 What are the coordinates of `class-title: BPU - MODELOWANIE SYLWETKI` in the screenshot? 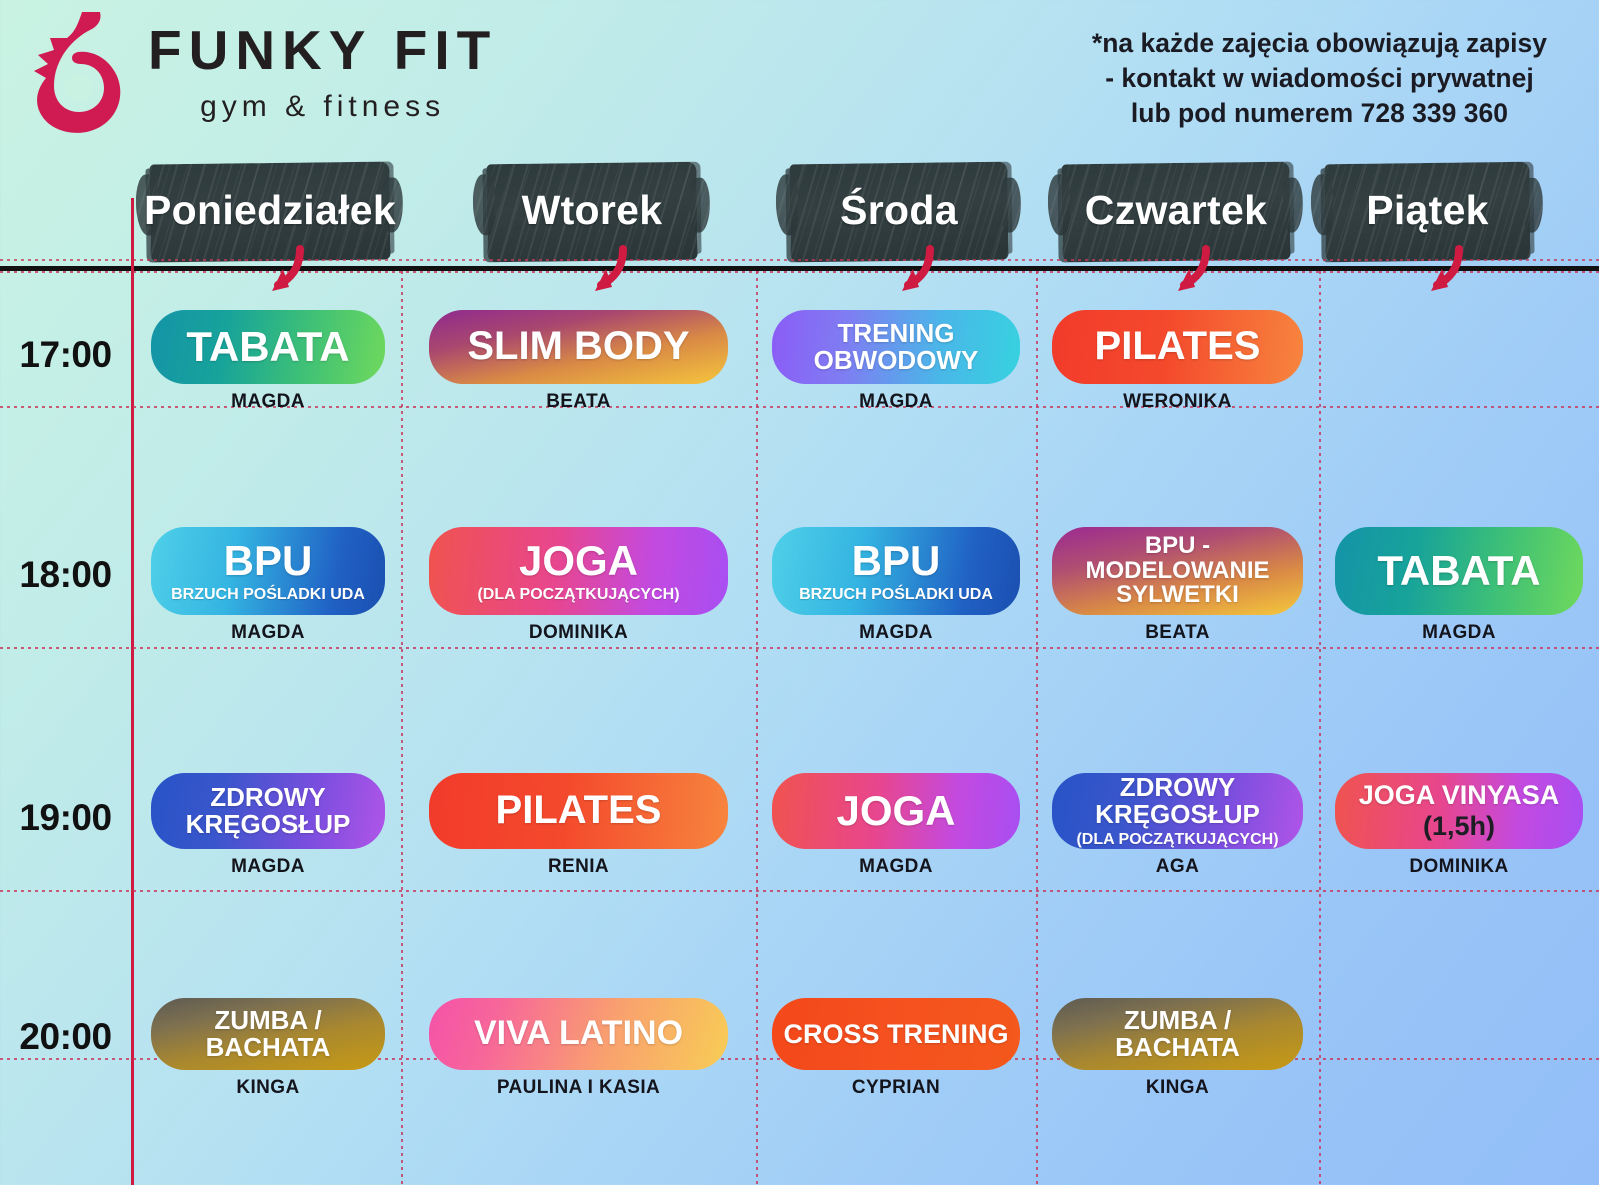 It's located at (1177, 570).